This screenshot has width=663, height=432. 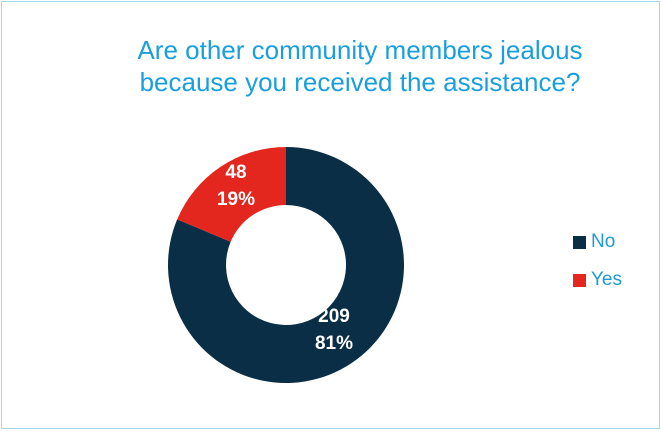 What do you see at coordinates (603, 241) in the screenshot?
I see `legend-label-no: No` at bounding box center [603, 241].